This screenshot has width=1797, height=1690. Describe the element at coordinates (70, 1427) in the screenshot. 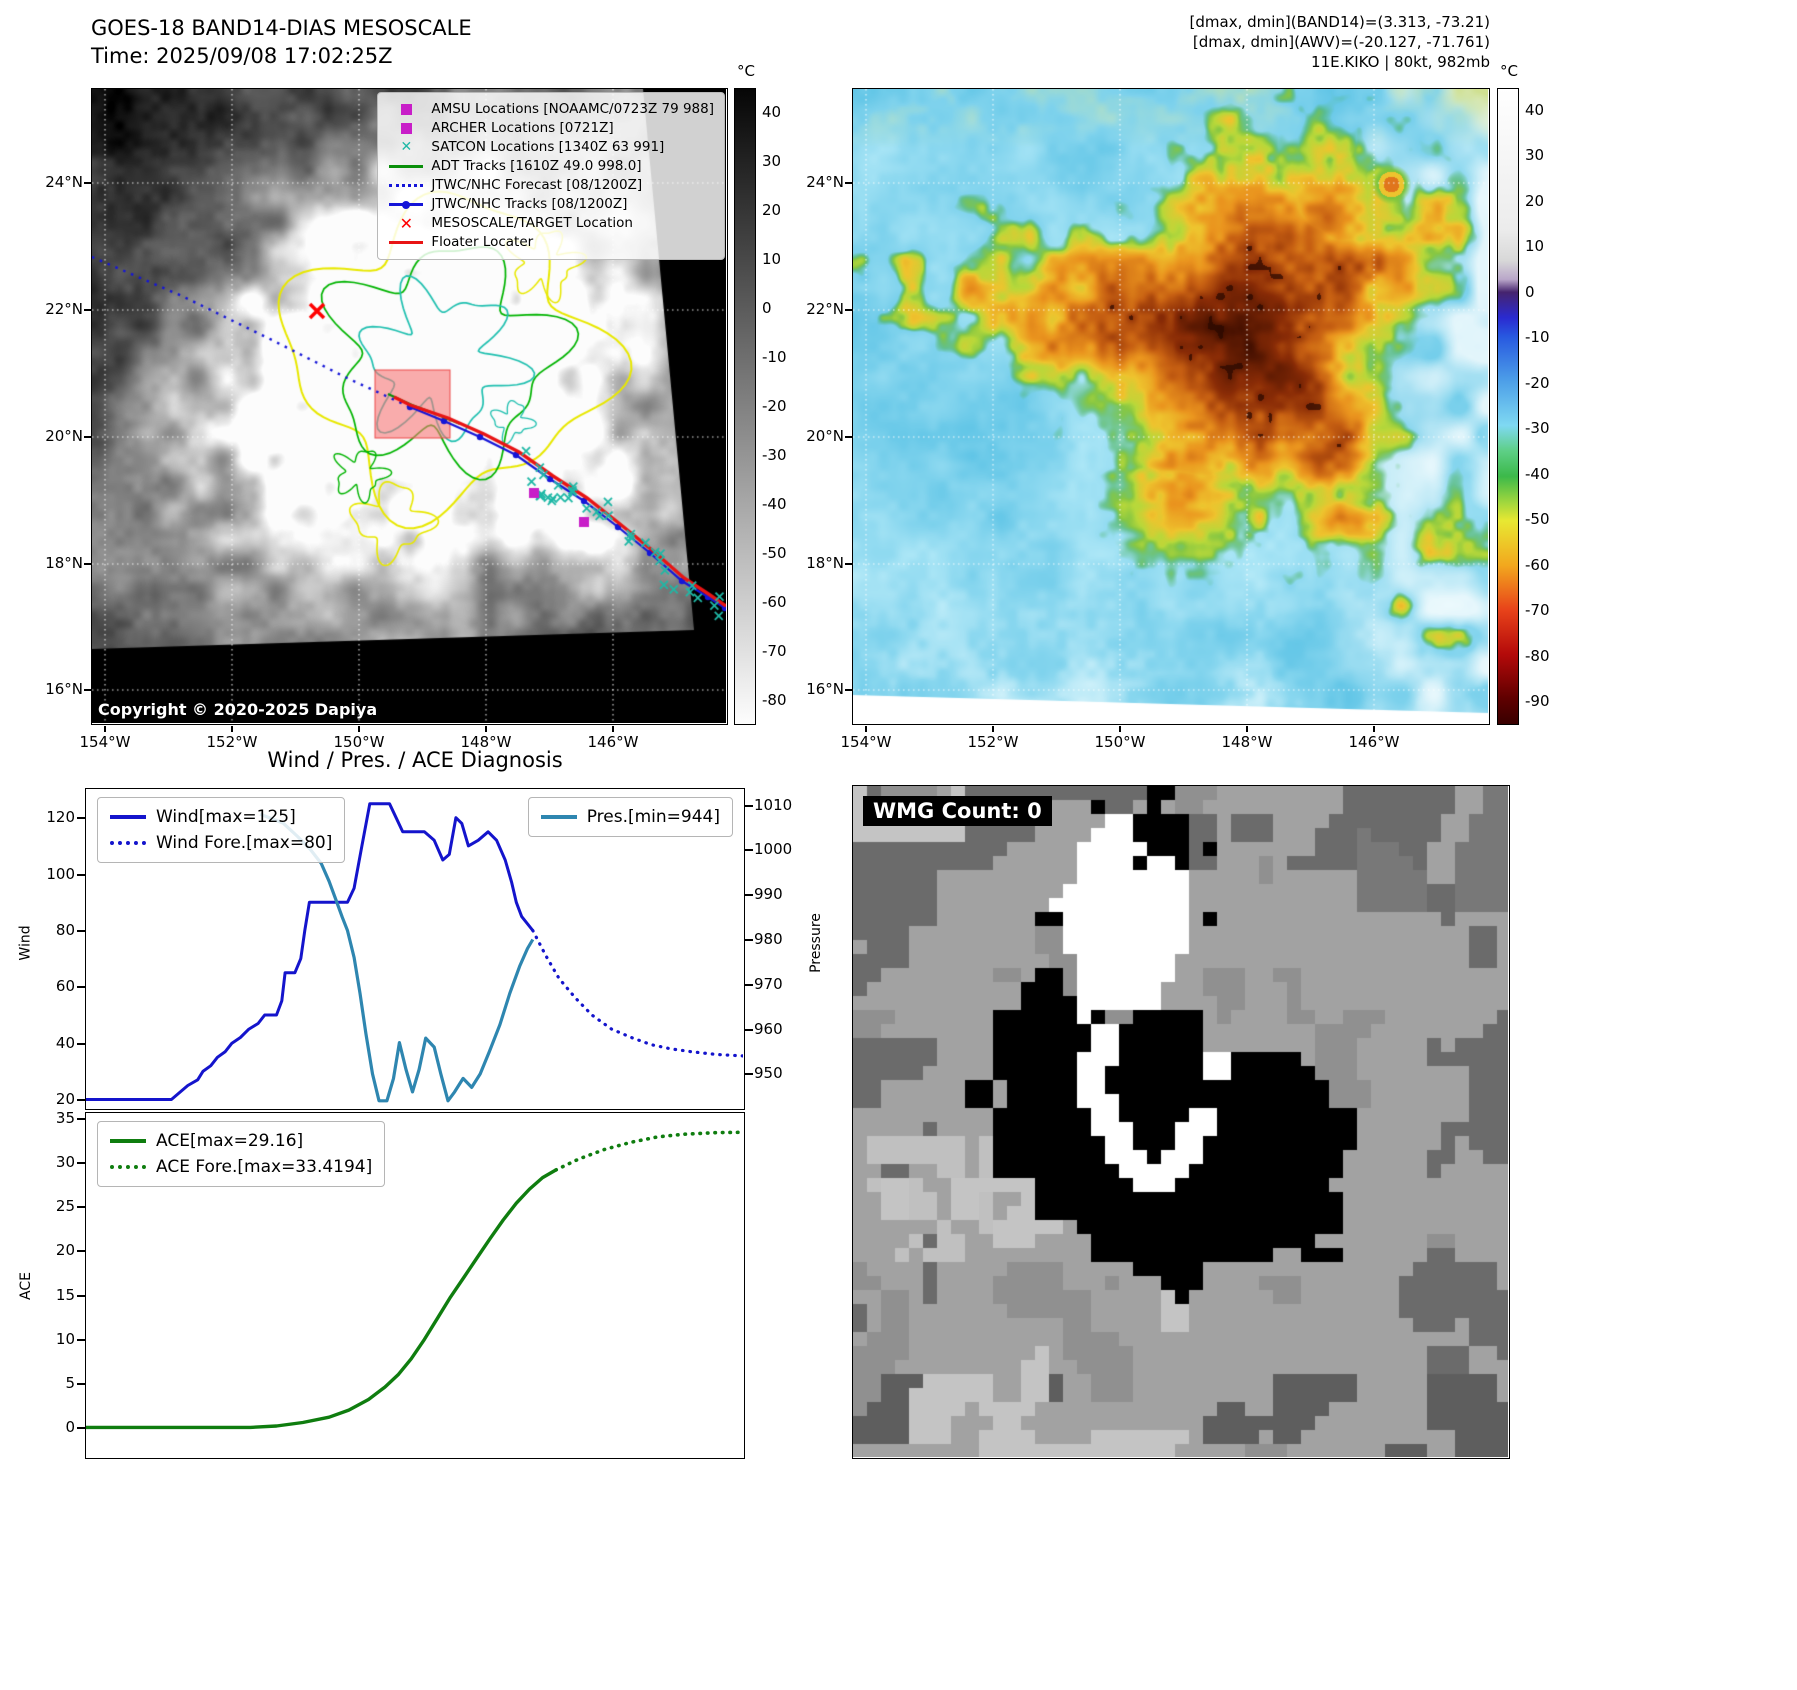

I see `y-tick-label: 0` at that location.